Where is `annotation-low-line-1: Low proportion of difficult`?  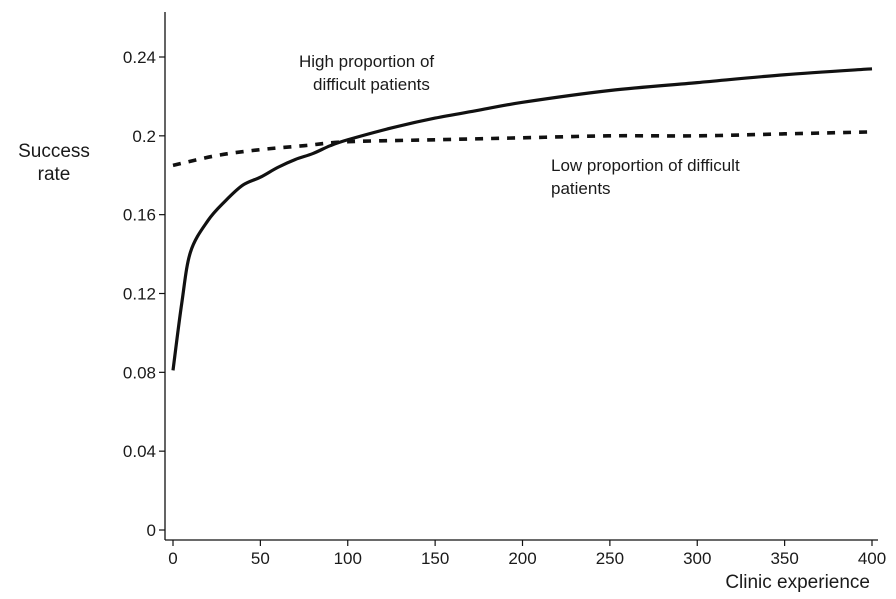 annotation-low-line-1: Low proportion of difficult is located at coordinates (645, 165).